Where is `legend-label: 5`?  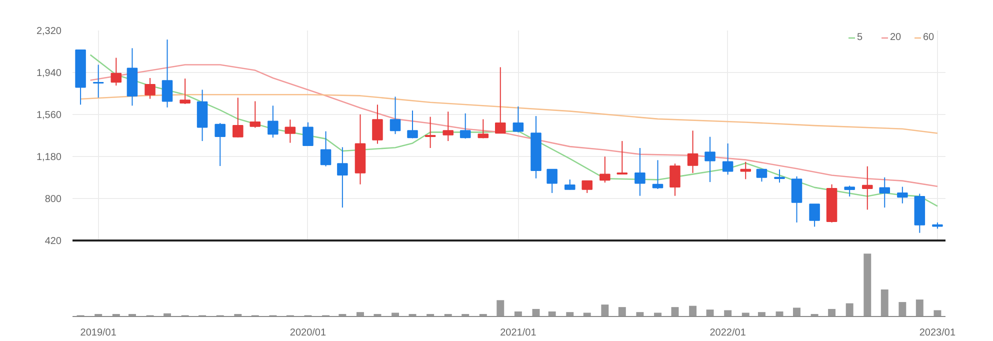
legend-label: 5 is located at coordinates (860, 37).